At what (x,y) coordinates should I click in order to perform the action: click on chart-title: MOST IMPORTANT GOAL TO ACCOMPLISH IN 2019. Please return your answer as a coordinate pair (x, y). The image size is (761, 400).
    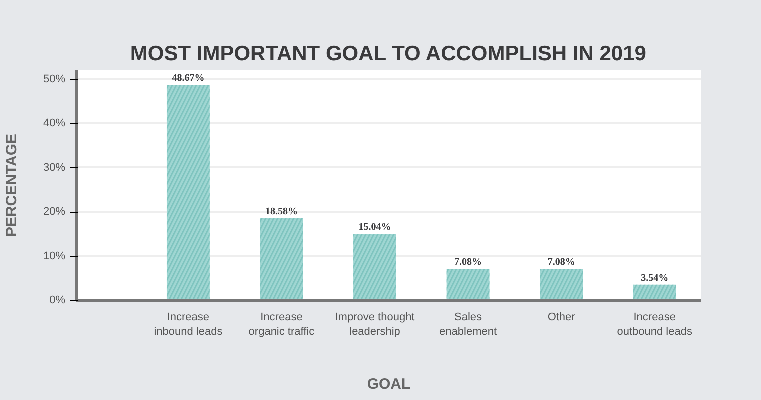
    Looking at the image, I should click on (388, 54).